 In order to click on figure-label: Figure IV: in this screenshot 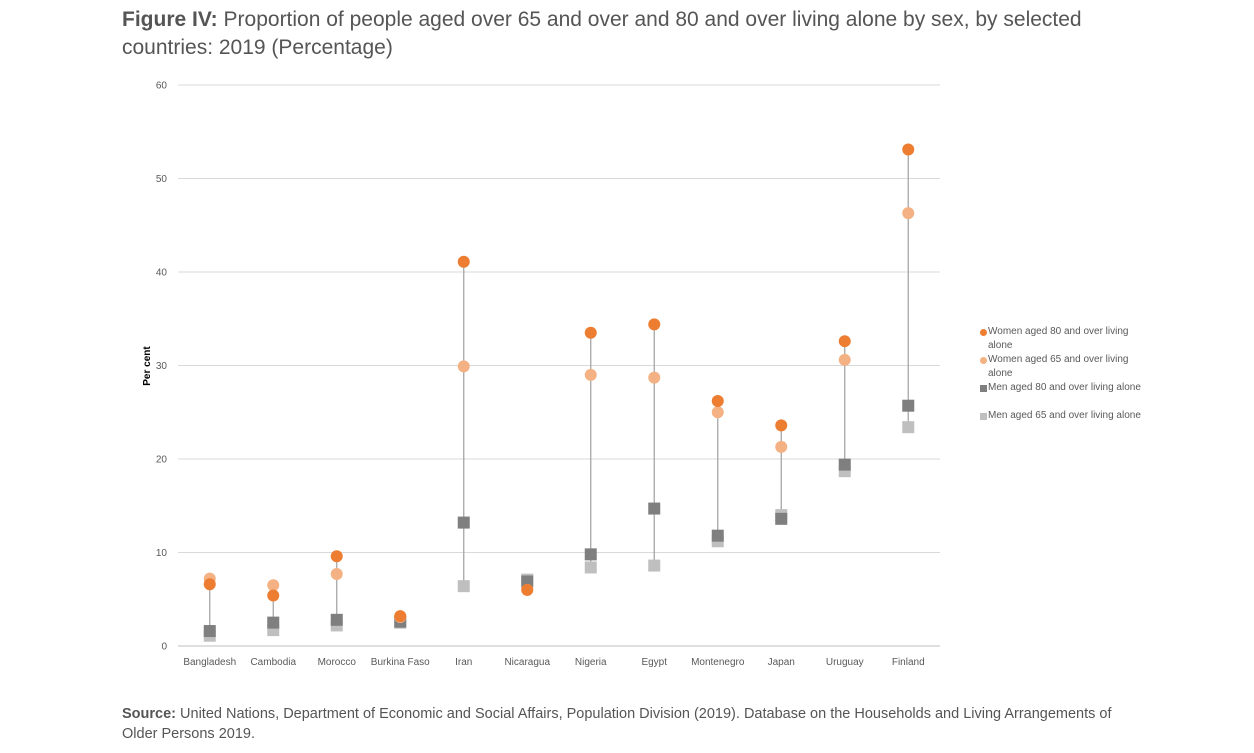, I will do `click(170, 19)`.